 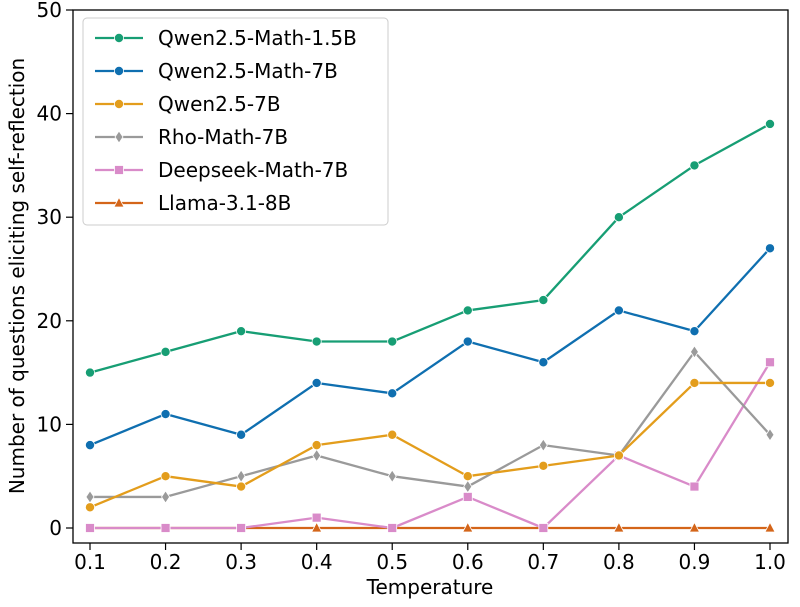 What do you see at coordinates (619, 562) in the screenshot?
I see `x-tick-label: 0.8` at bounding box center [619, 562].